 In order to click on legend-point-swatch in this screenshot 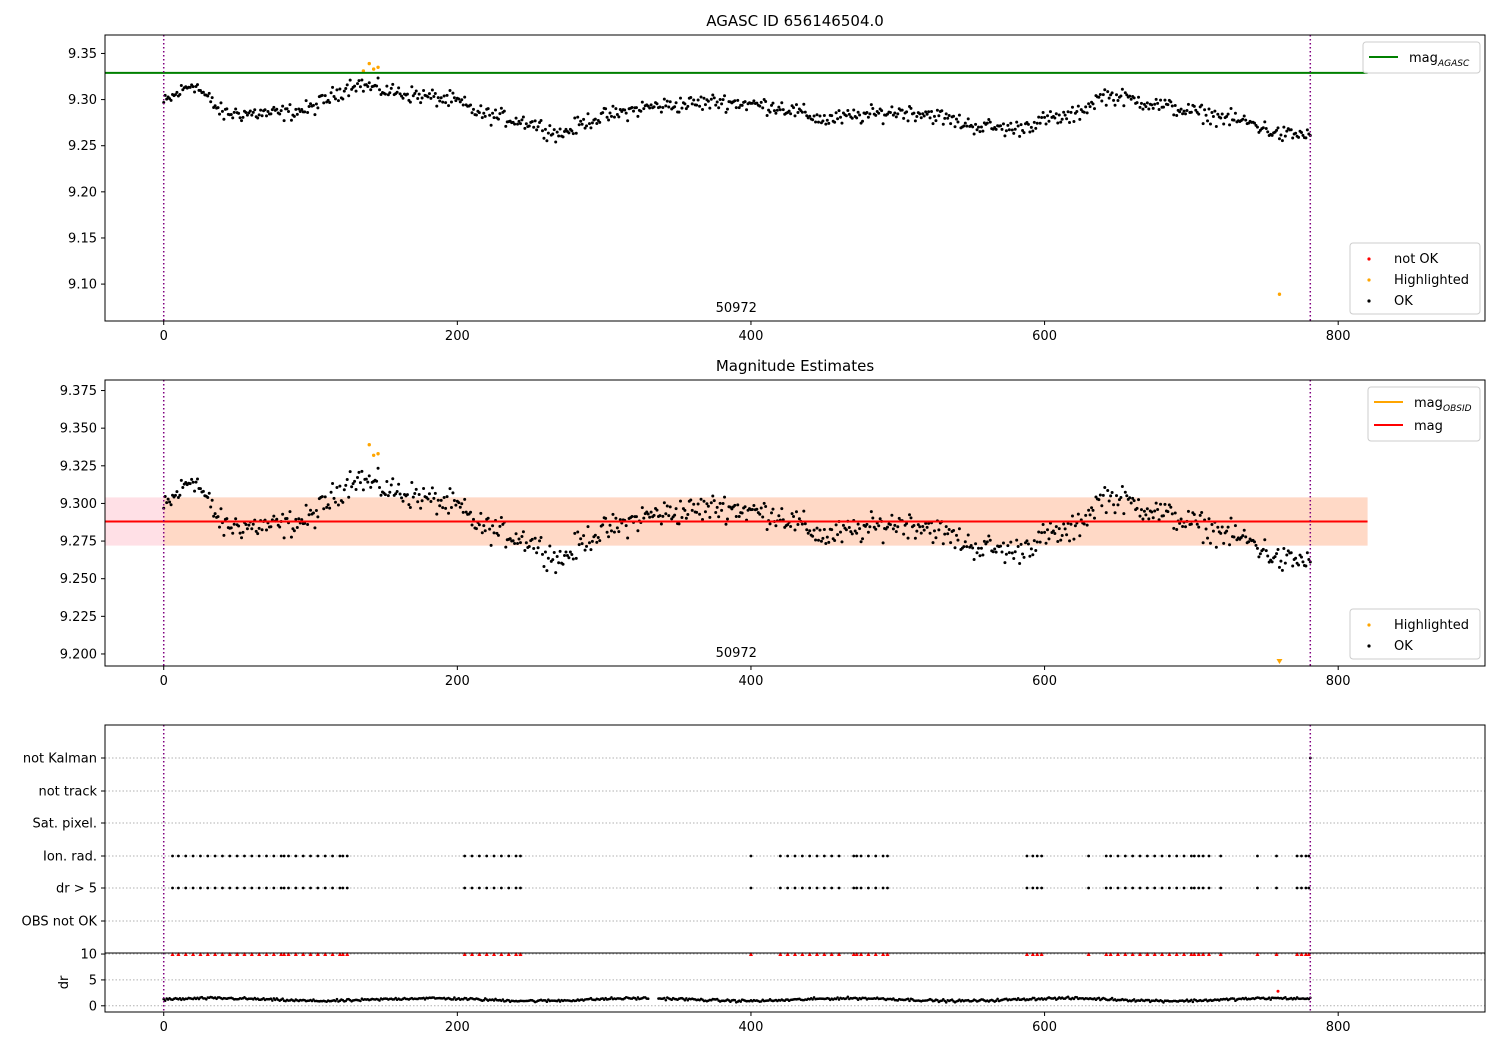, I will do `click(1369, 259)`.